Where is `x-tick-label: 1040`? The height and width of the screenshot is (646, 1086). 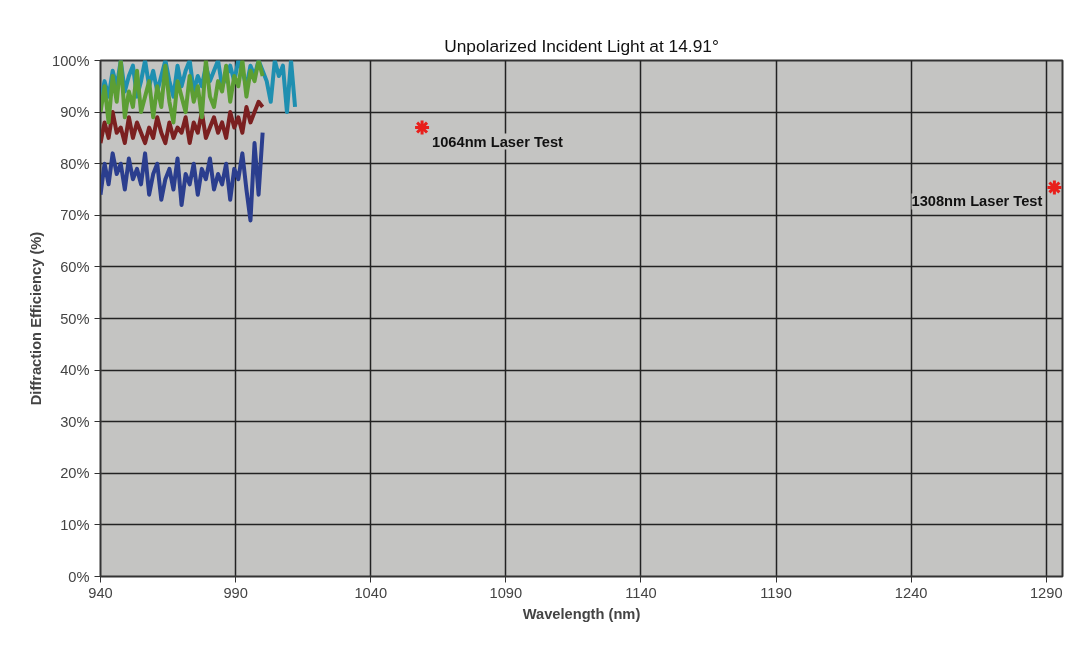 x-tick-label: 1040 is located at coordinates (371, 592).